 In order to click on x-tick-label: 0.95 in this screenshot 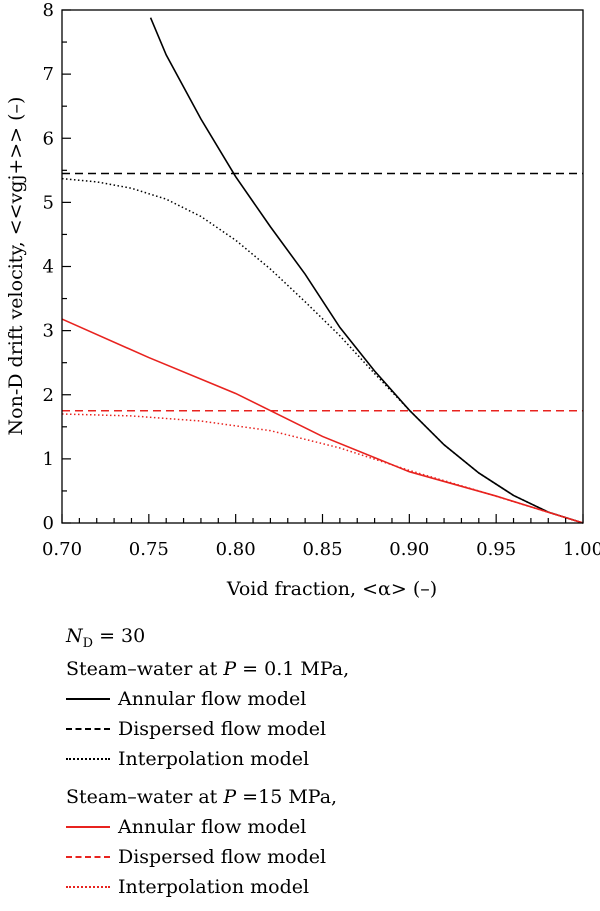, I will do `click(496, 549)`.